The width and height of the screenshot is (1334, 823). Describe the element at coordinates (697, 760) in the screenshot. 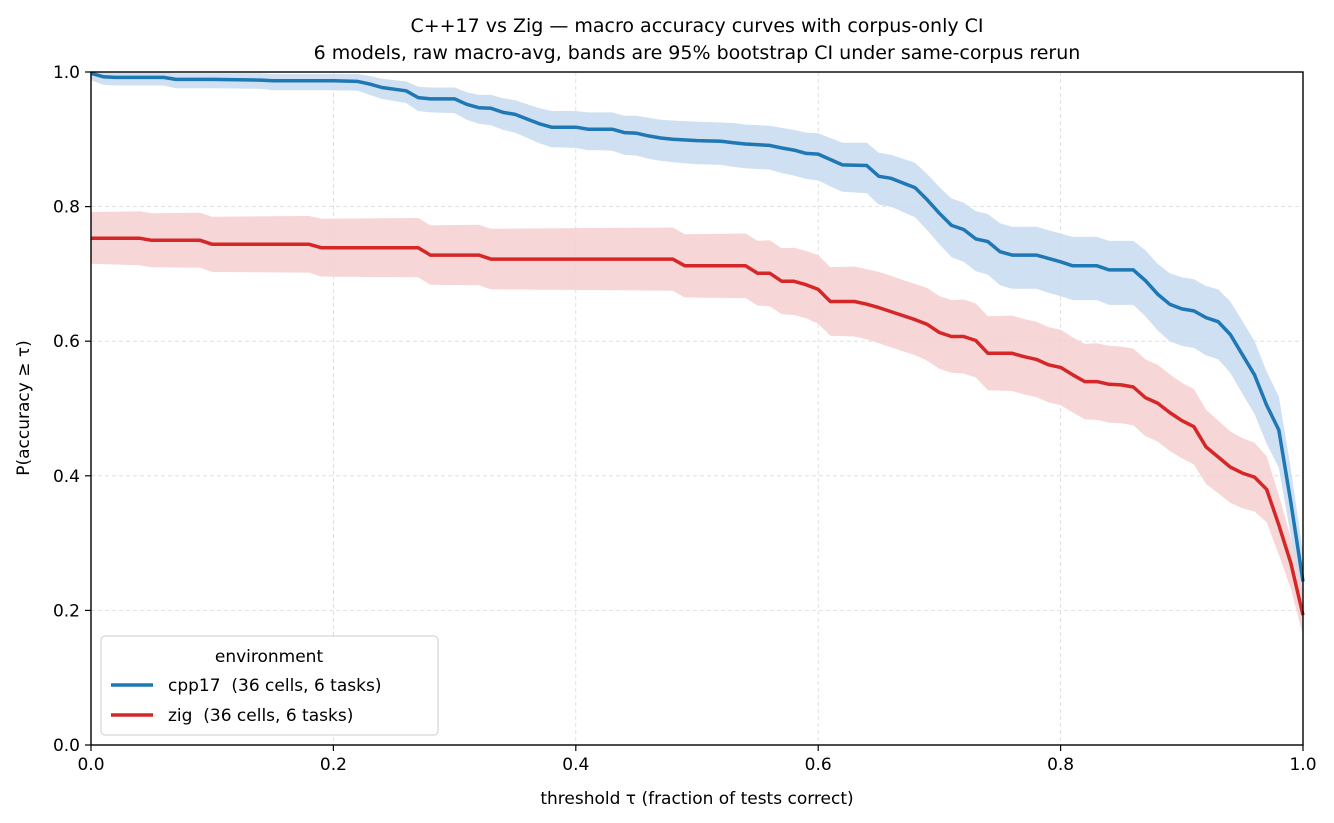

I see `x-axis-ticks: 0.0 0.2 0.4 0.6 0.8 1.0` at that location.